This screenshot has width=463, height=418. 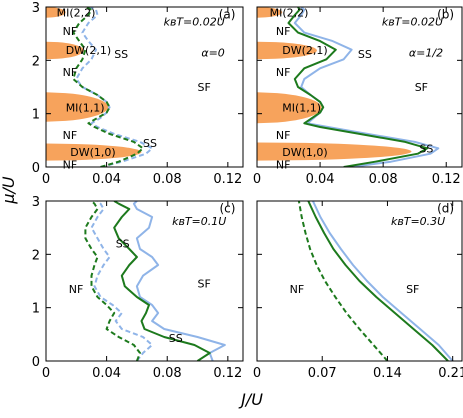 What do you see at coordinates (418, 221) in the screenshot?
I see `panel-annotation: kʙT=0.3U` at bounding box center [418, 221].